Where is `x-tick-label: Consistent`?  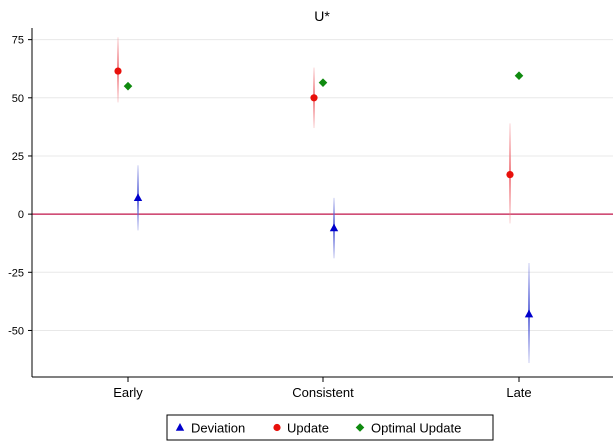 x-tick-label: Consistent is located at coordinates (323, 392).